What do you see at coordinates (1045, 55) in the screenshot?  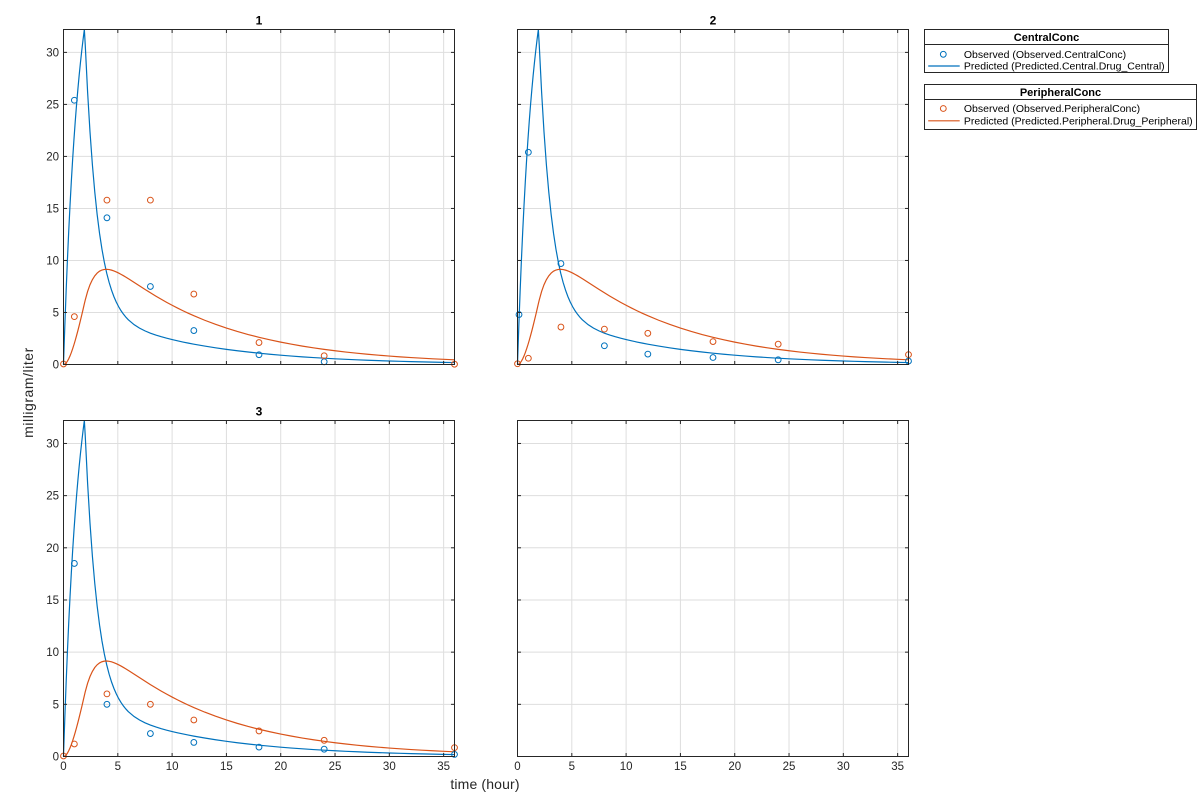 I see `svg-text:Observed (Observed.CentralConc: Observed (Observed.CentralConc)` at bounding box center [1045, 55].